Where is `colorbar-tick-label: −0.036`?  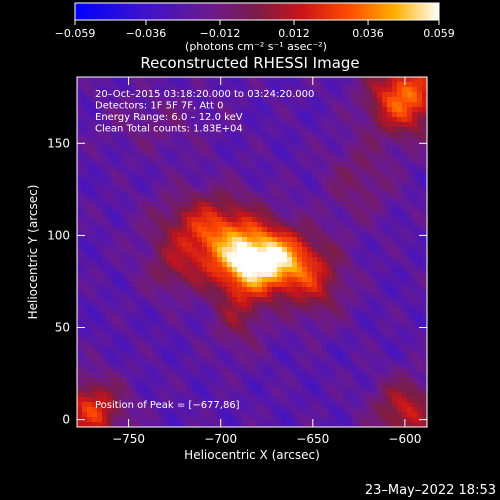
colorbar-tick-label: −0.036 is located at coordinates (146, 33).